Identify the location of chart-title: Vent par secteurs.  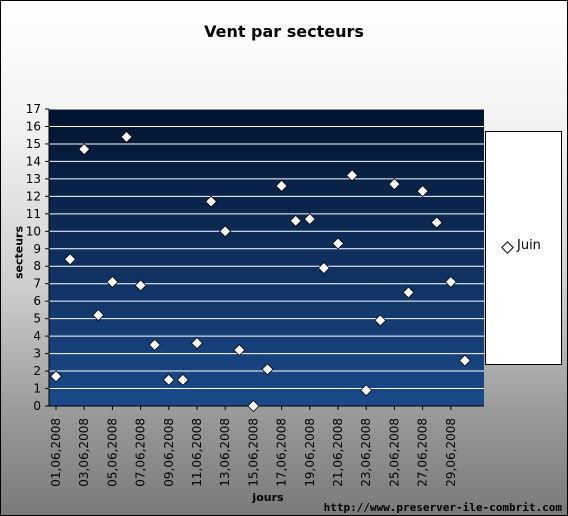
(284, 31).